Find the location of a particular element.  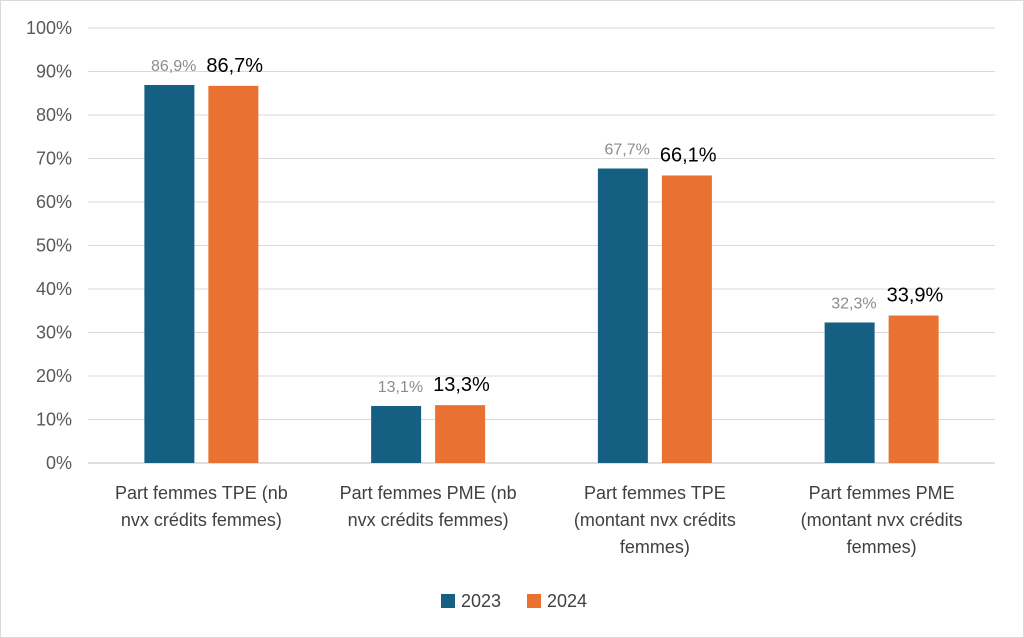

category-label-4: Part femmes PME is located at coordinates (882, 493).